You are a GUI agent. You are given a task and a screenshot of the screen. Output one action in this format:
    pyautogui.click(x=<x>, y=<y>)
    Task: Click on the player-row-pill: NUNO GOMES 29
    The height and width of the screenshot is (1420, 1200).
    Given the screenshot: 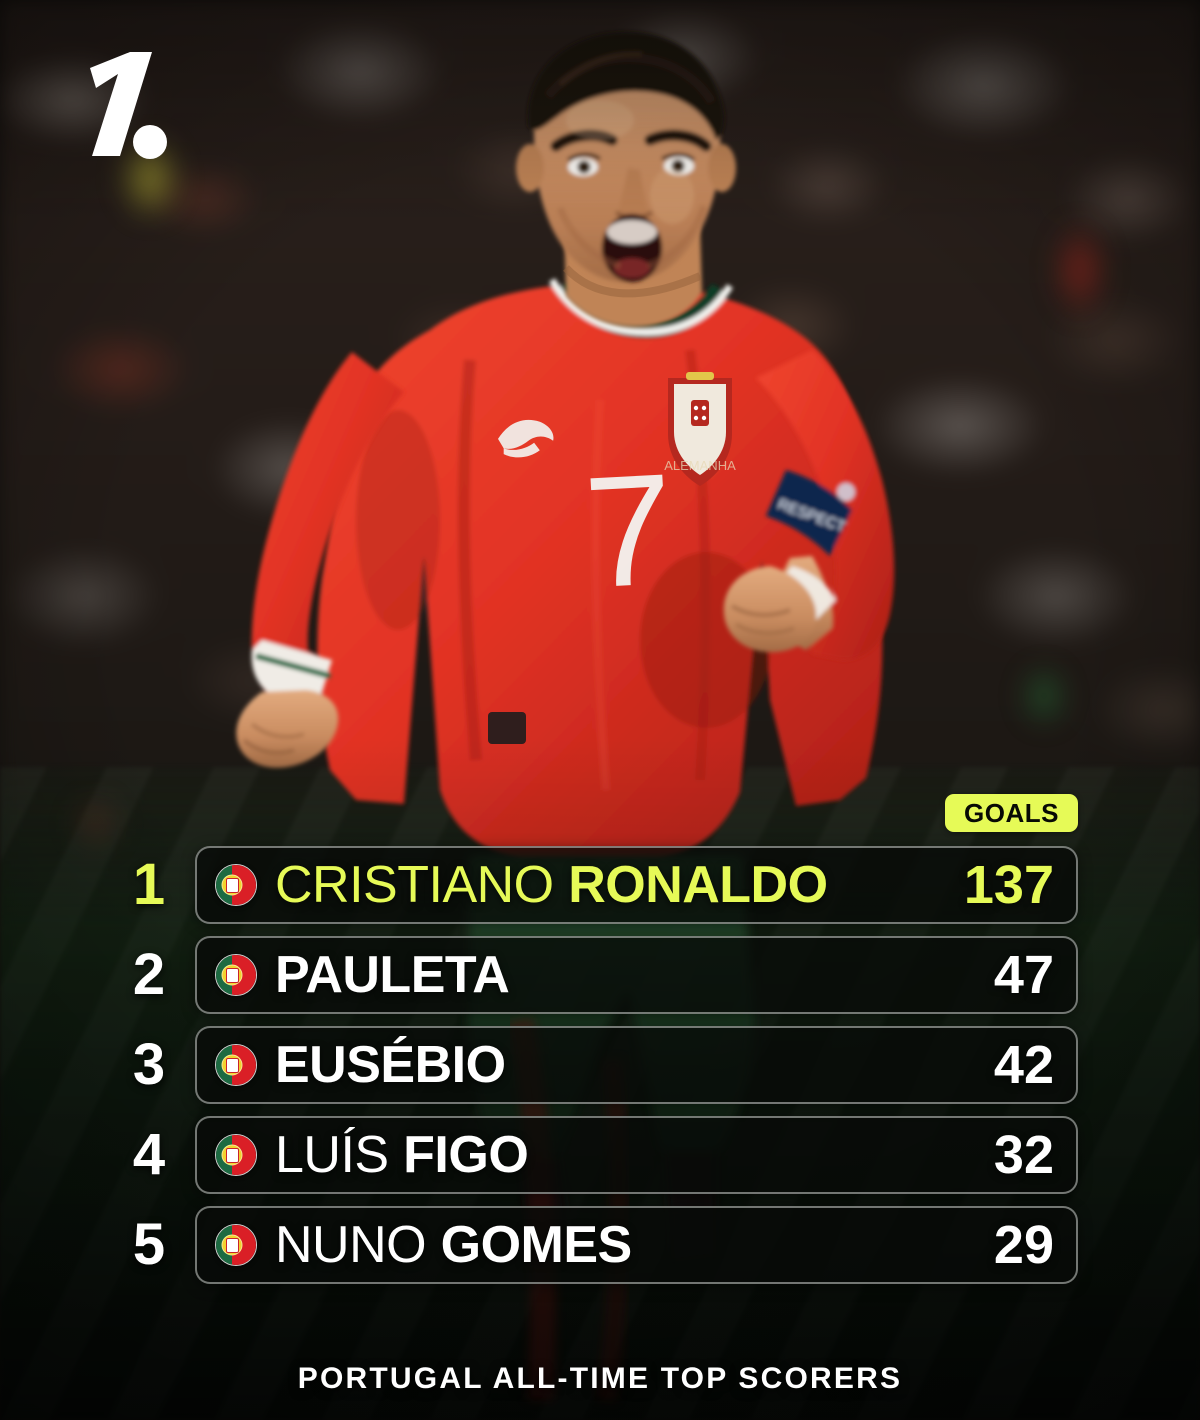 What is the action you would take?
    pyautogui.click(x=636, y=1245)
    